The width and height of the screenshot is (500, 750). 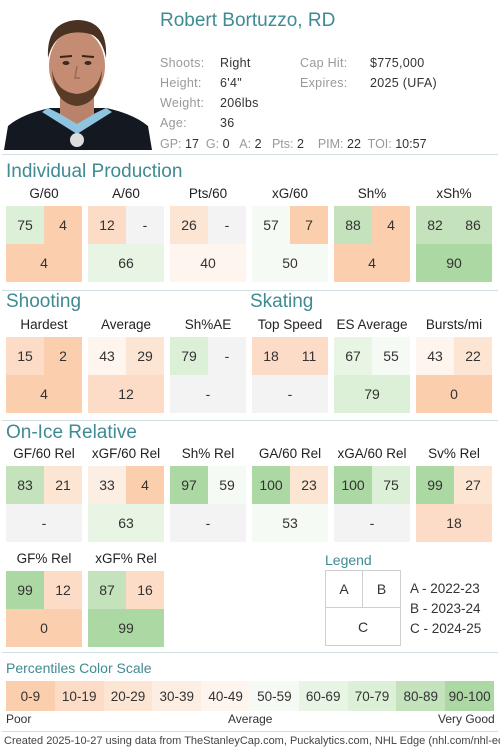 What do you see at coordinates (192, 144) in the screenshot?
I see `gp-value: 17` at bounding box center [192, 144].